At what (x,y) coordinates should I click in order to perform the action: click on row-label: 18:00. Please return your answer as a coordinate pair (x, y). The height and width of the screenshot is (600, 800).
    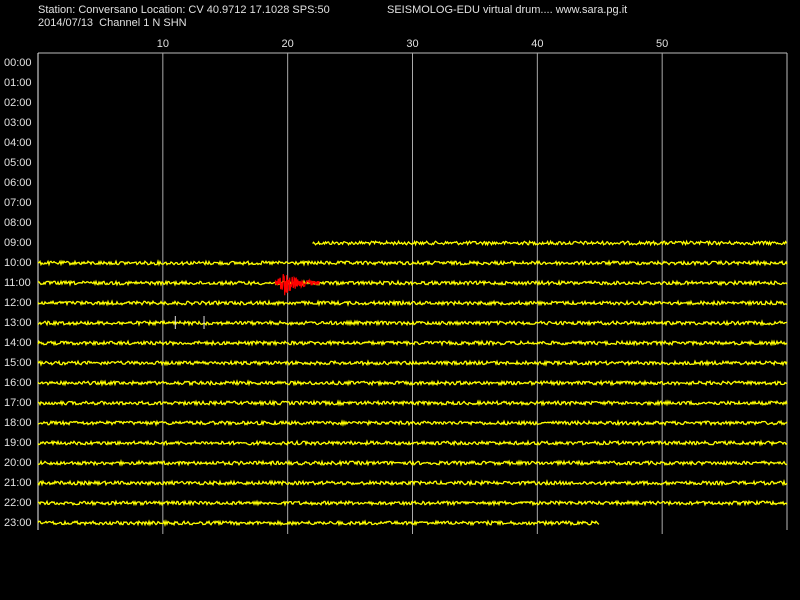
    Looking at the image, I should click on (18, 423).